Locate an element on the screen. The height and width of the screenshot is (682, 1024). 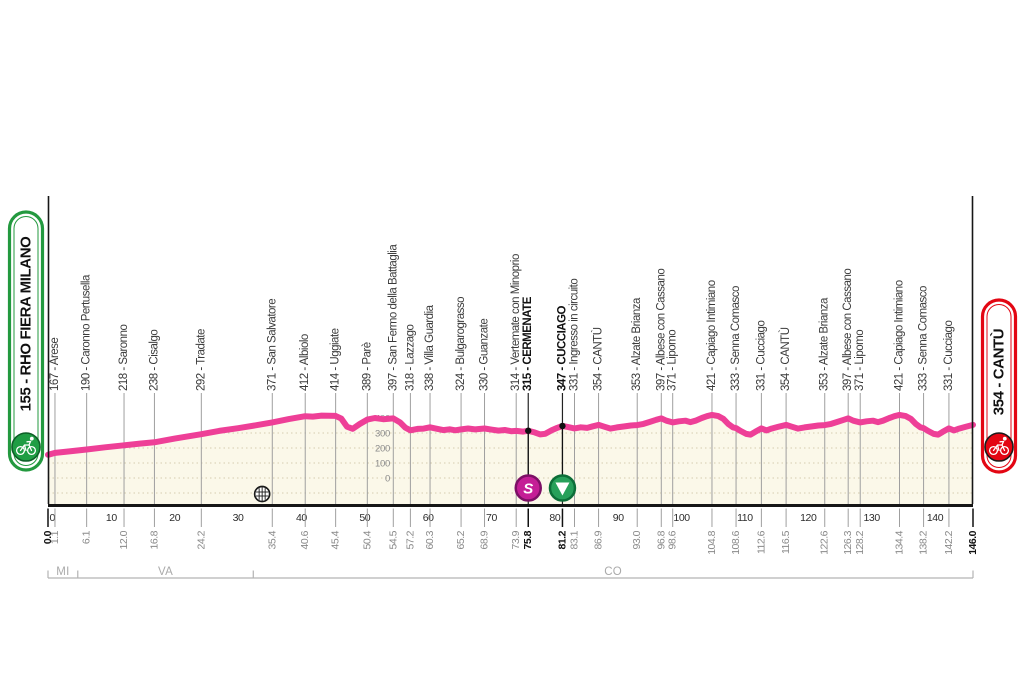
distance-label: 83.1 is located at coordinates (574, 539).